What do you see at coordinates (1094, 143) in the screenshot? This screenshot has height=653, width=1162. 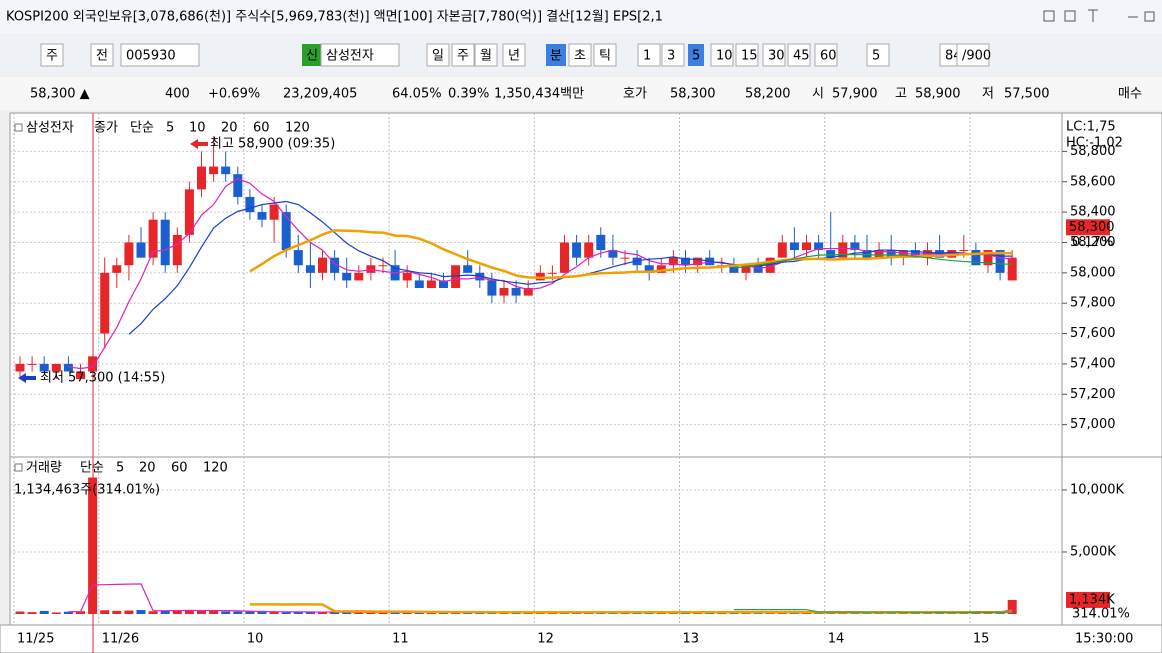 I see `hc-label: HC:-1,02` at bounding box center [1094, 143].